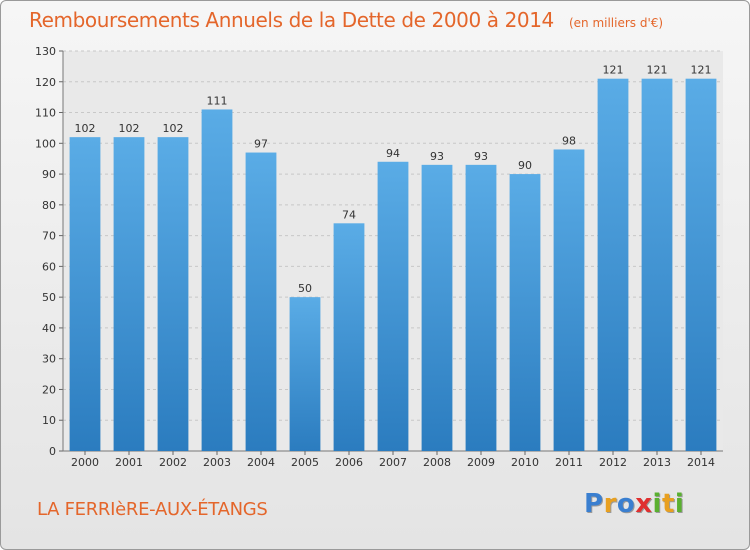 This screenshot has width=750, height=550. What do you see at coordinates (569, 140) in the screenshot?
I see `bar-value-label: 98` at bounding box center [569, 140].